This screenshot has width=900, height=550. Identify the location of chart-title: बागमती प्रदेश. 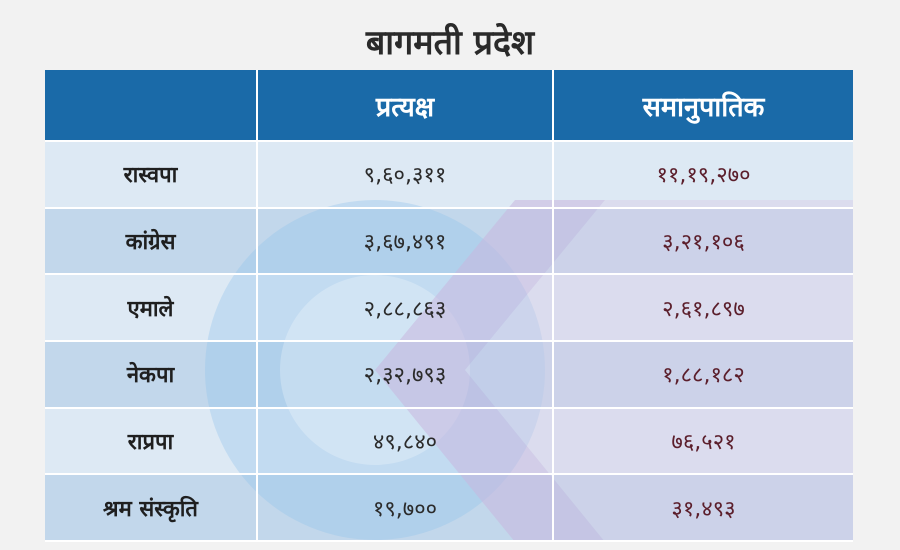
(450, 43).